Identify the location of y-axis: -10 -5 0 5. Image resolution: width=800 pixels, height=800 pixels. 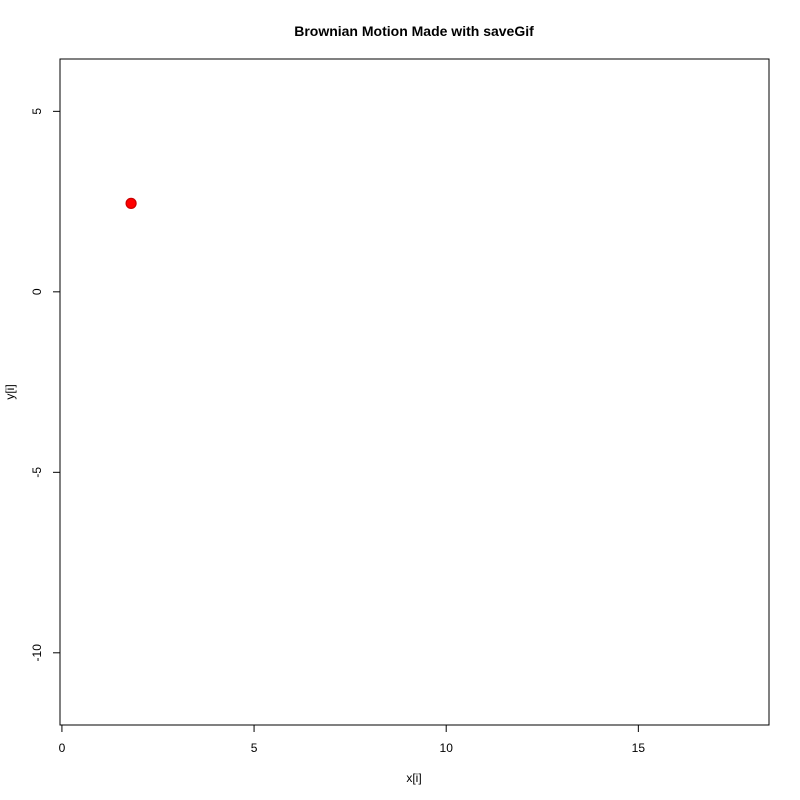
(45, 385).